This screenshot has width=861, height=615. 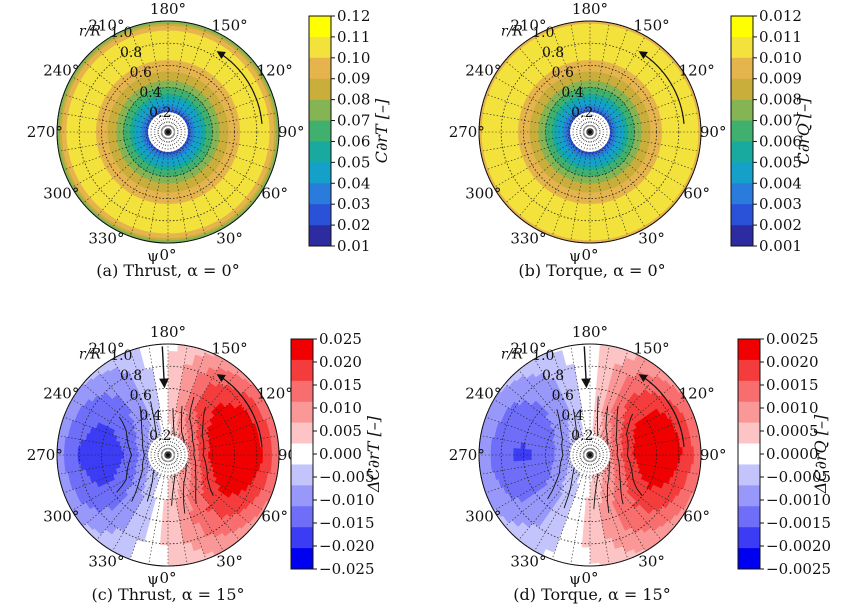 I want to click on colorbar-tick-label: 0.000, so click(x=340, y=454).